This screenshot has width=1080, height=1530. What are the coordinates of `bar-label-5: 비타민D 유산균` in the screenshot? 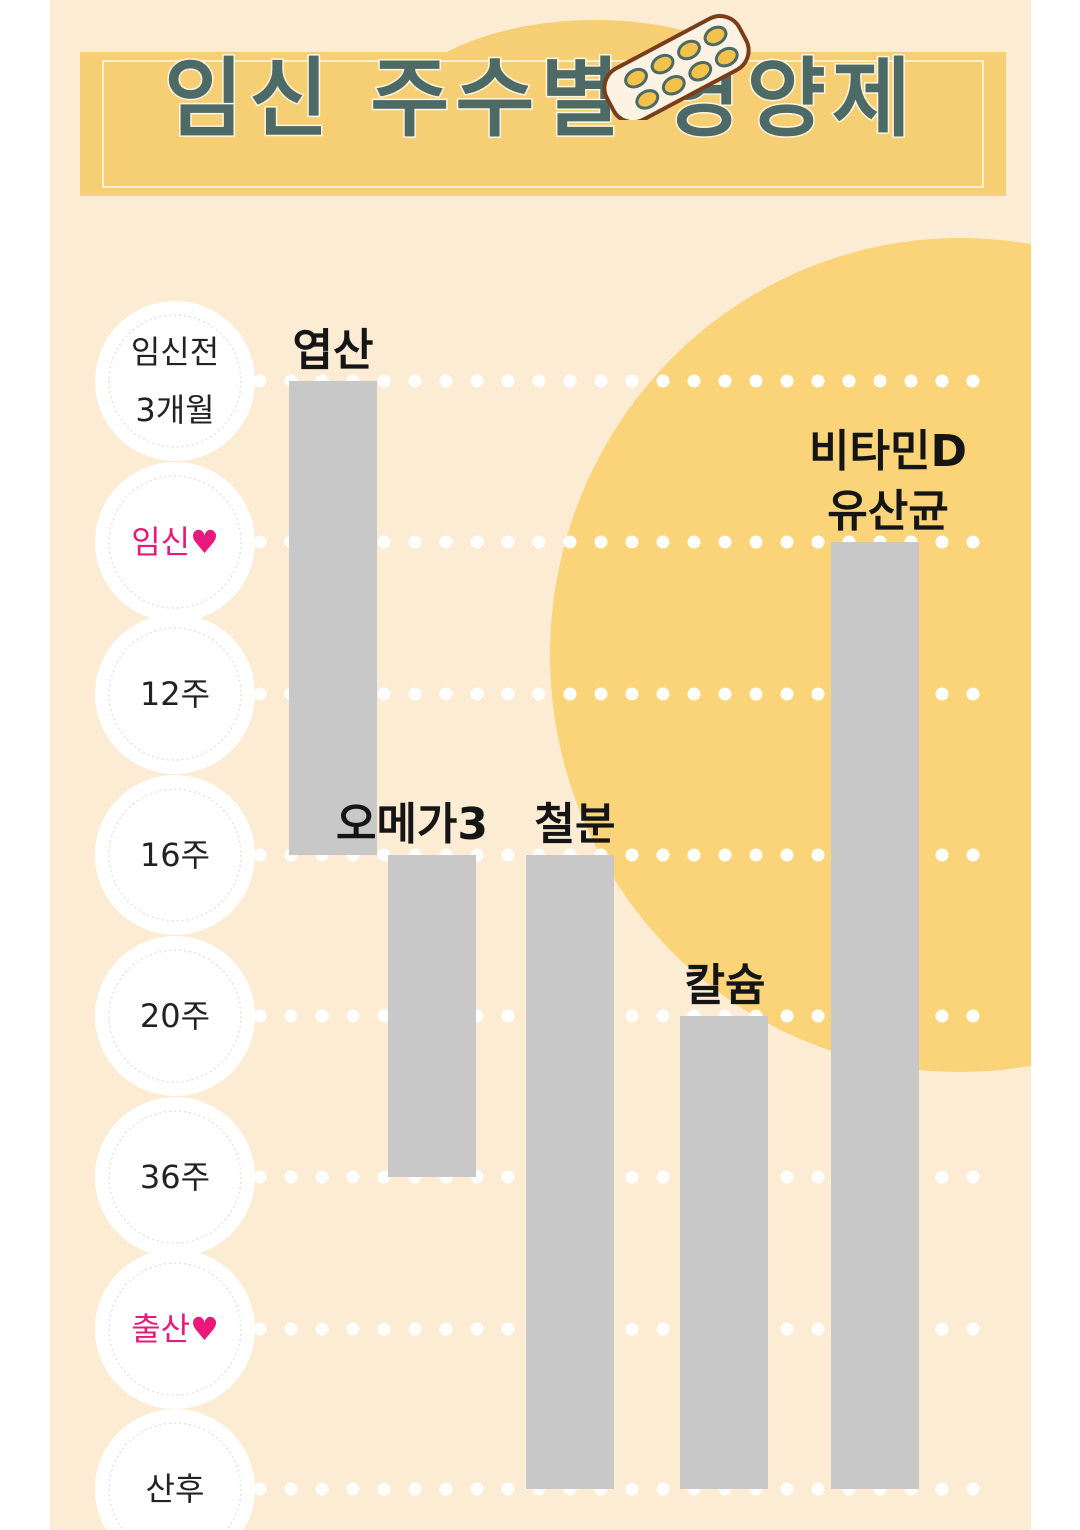 It's located at (888, 481).